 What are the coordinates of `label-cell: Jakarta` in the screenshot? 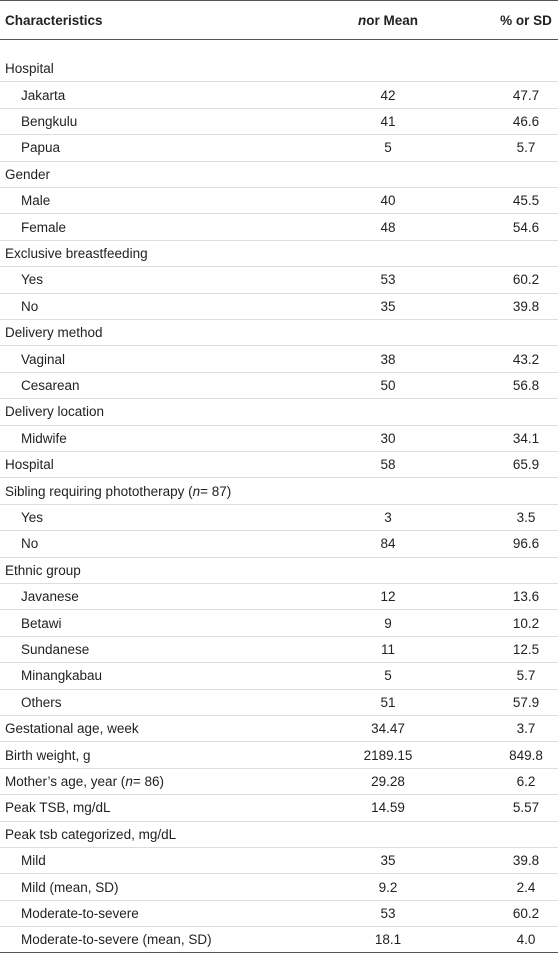 It's located at (43, 94).